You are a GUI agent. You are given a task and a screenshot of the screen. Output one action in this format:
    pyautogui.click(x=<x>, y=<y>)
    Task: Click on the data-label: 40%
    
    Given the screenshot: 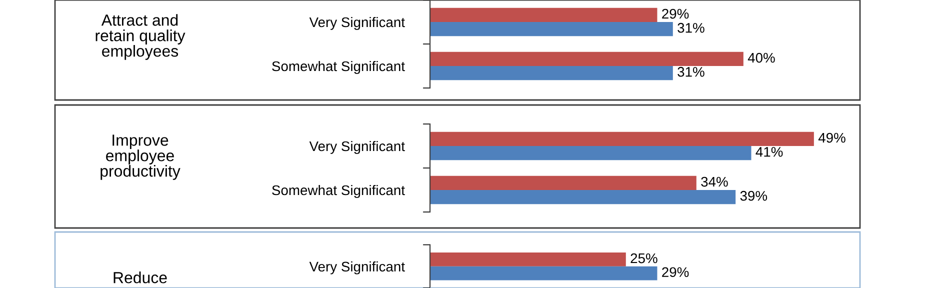 What is the action you would take?
    pyautogui.click(x=761, y=57)
    